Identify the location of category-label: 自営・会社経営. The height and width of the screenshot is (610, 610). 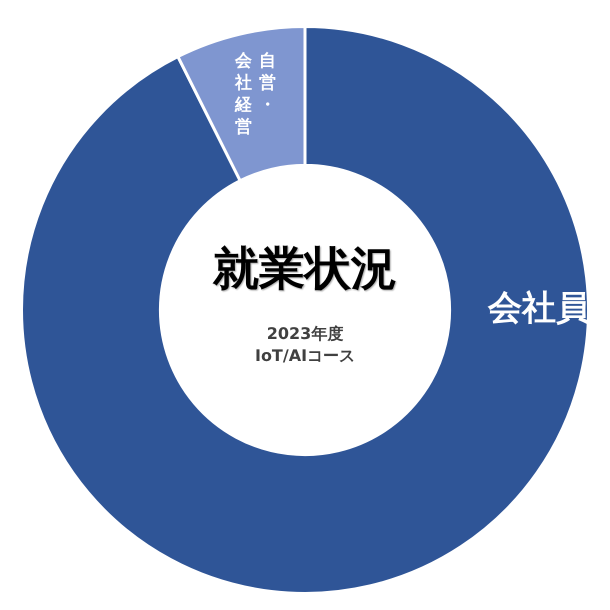
(255, 94).